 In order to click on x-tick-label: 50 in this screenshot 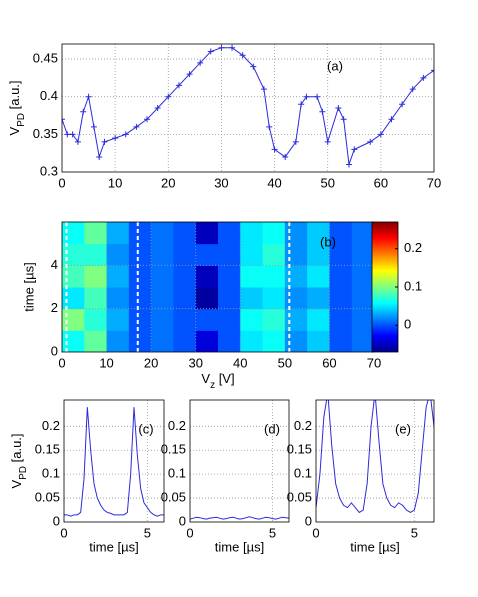, I will do `click(327, 182)`.